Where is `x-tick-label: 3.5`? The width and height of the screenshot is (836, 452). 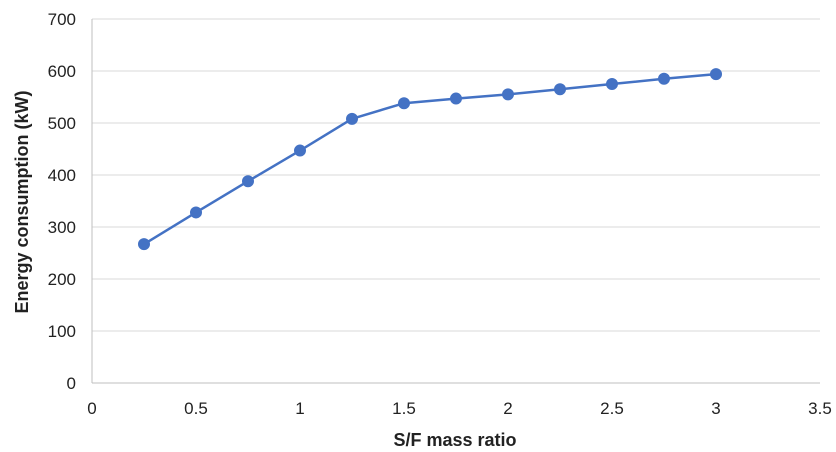
x-tick-label: 3.5 is located at coordinates (820, 408).